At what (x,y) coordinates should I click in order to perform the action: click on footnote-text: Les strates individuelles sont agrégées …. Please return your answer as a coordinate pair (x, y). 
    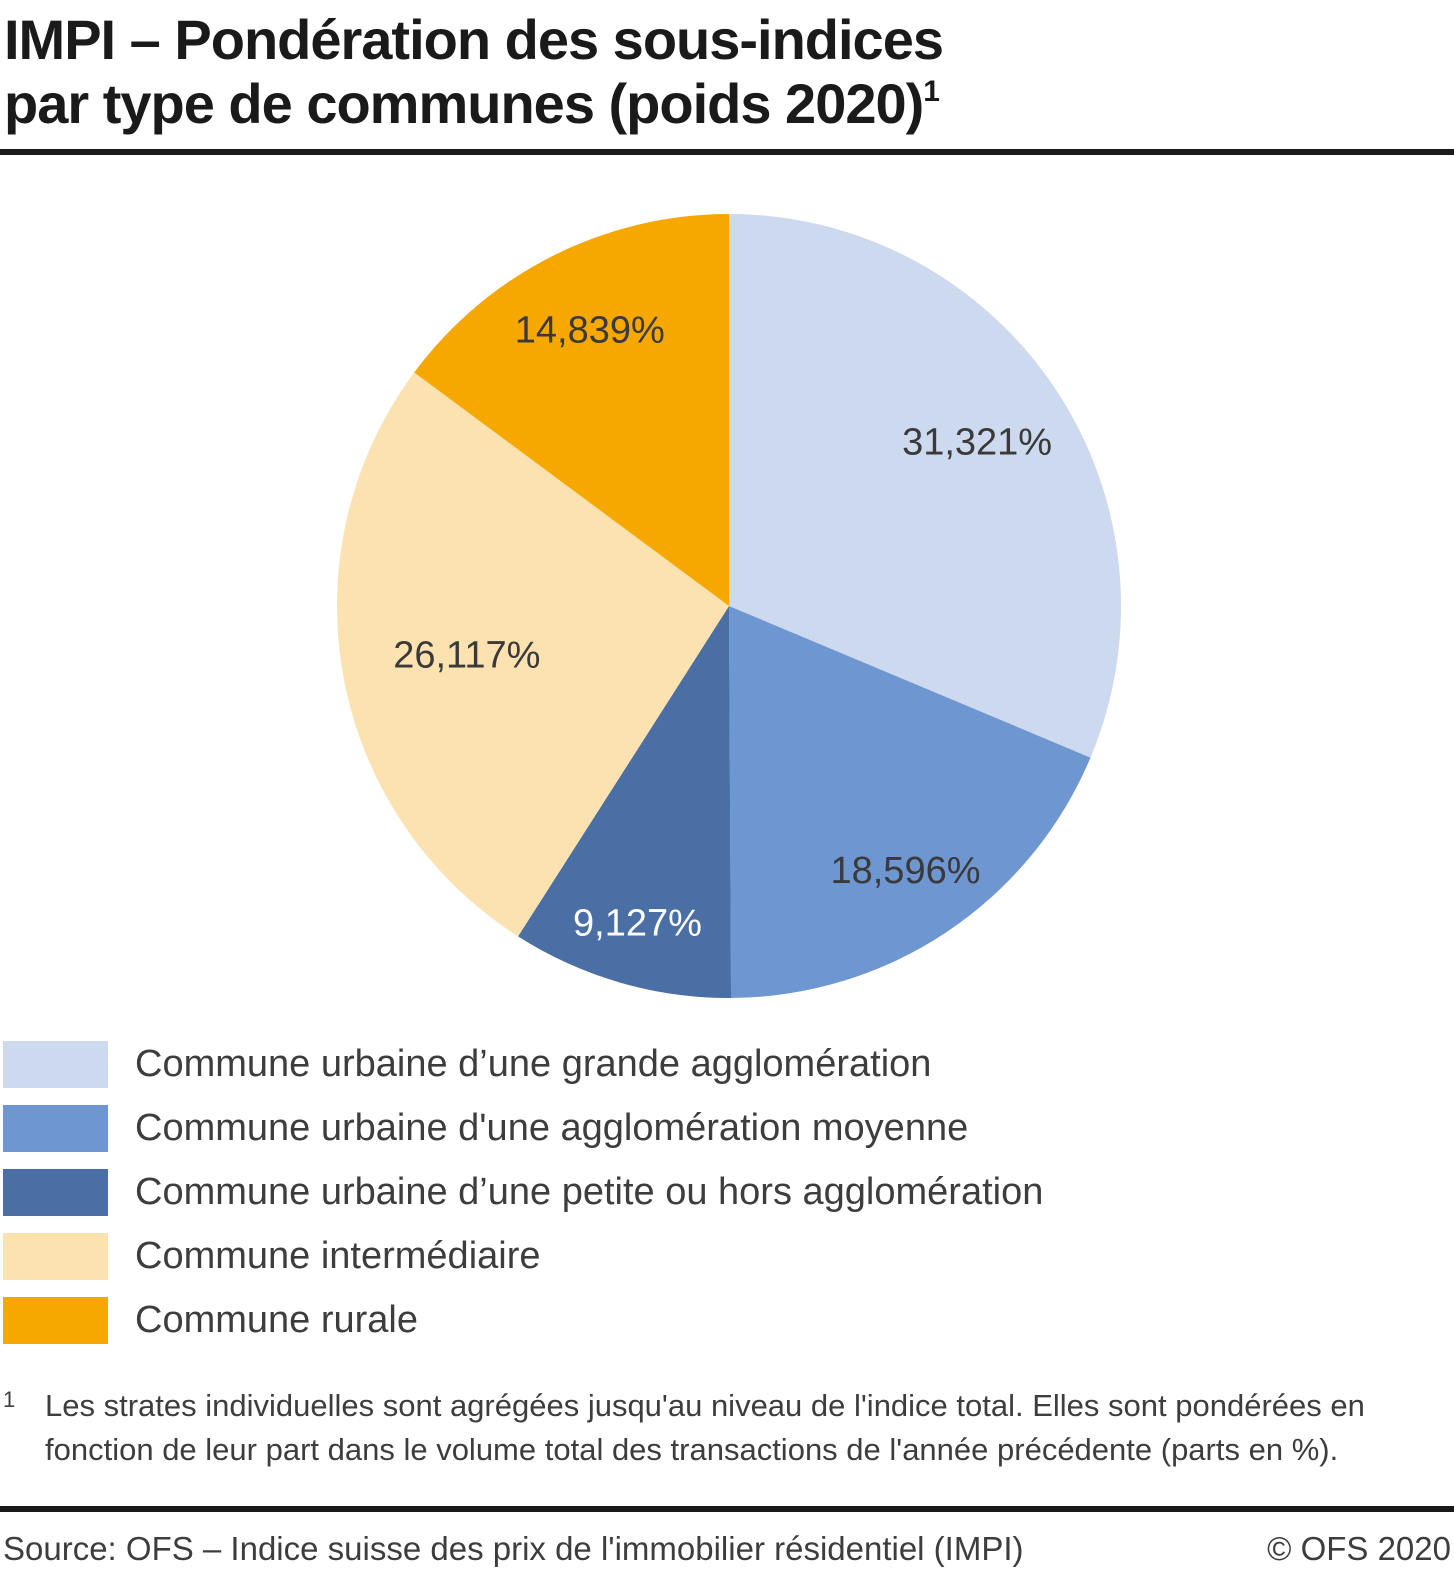
    Looking at the image, I should click on (705, 1427).